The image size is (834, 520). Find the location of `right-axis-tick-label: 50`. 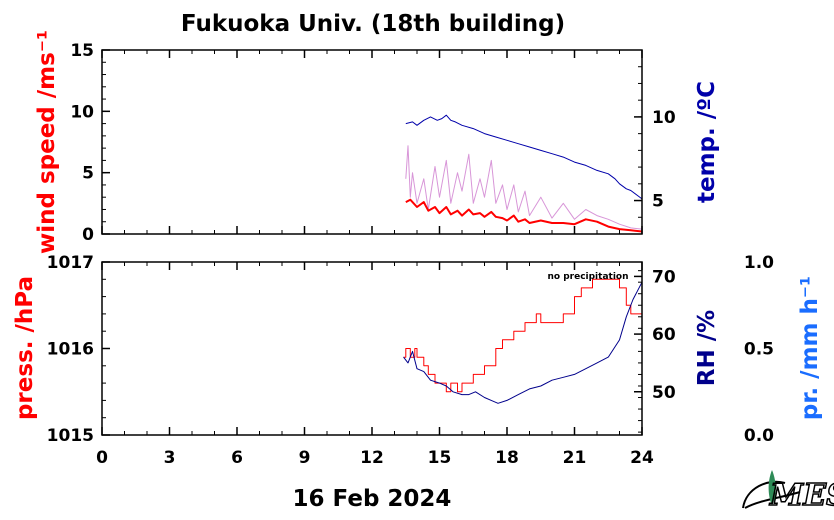

right-axis-tick-label: 50 is located at coordinates (664, 393).